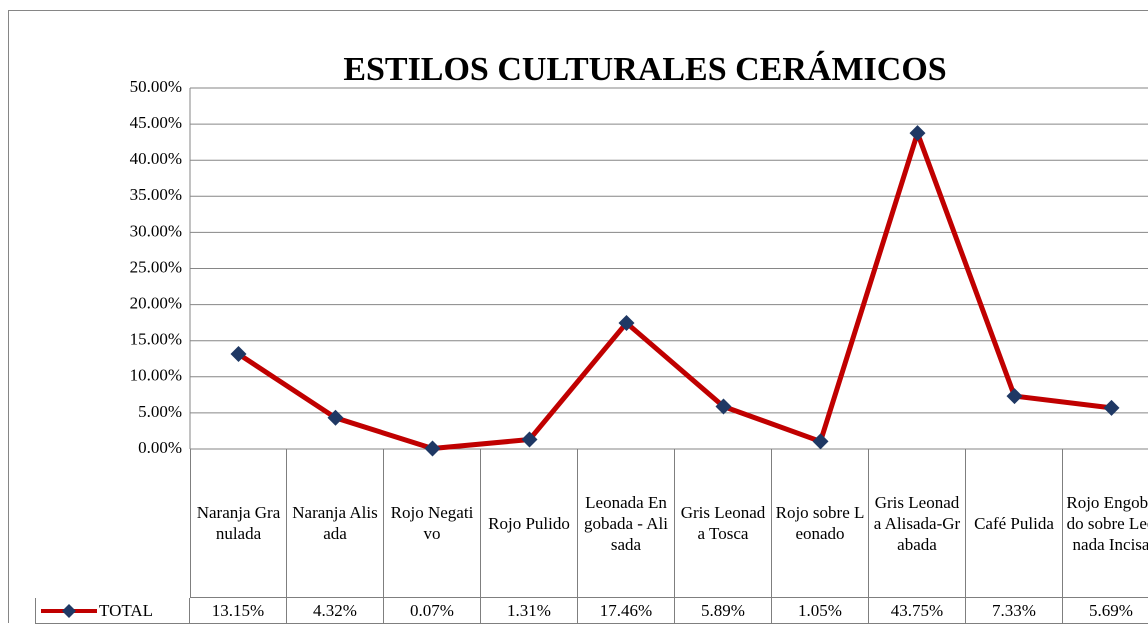  I want to click on y-tick-label: 25.00%, so click(156, 266).